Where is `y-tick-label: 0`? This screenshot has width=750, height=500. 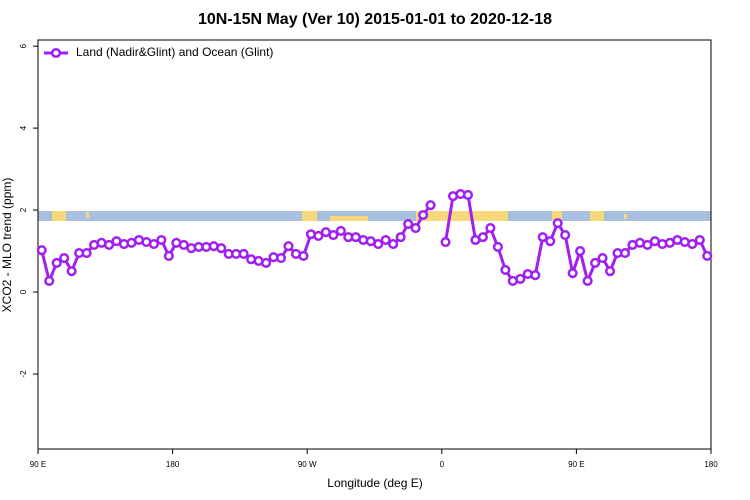
y-tick-label: 0 is located at coordinates (23, 291).